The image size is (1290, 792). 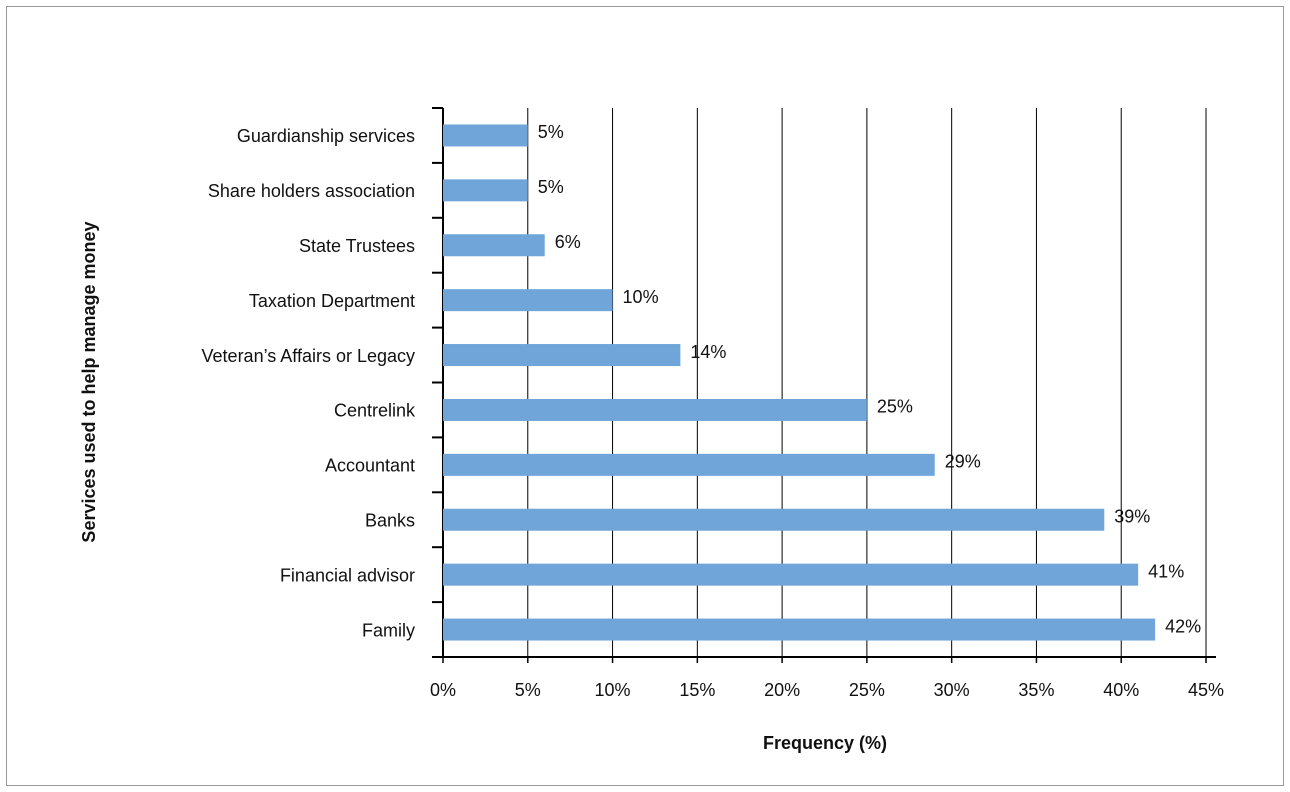 I want to click on y-tick-label: Banks, so click(x=390, y=521).